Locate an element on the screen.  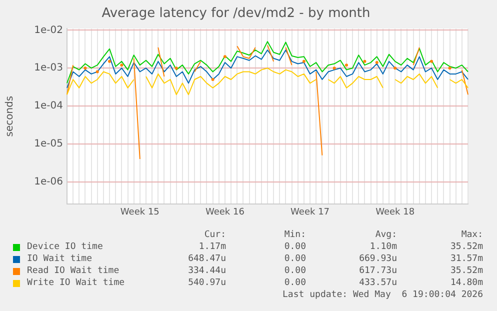
y-tick-label: 1e-03 is located at coordinates (48, 68).